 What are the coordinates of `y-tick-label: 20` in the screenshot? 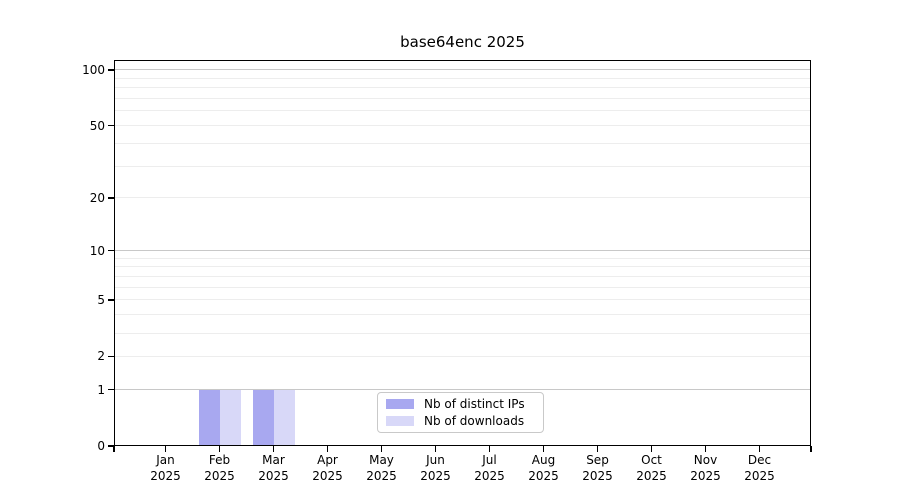 It's located at (97, 197).